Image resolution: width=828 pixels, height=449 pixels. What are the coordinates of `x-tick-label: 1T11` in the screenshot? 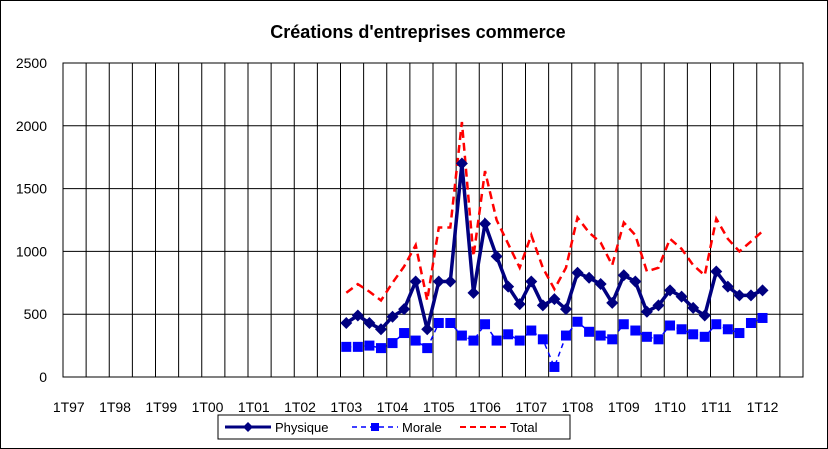 It's located at (716, 407).